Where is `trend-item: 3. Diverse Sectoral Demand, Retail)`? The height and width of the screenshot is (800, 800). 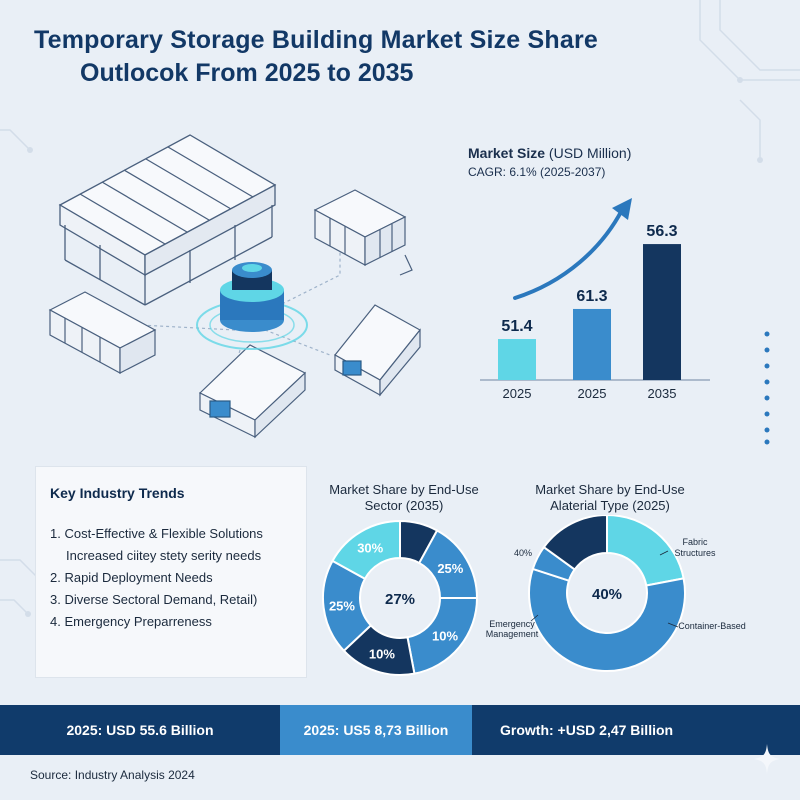 trend-item: 3. Diverse Sectoral Demand, Retail) is located at coordinates (154, 599).